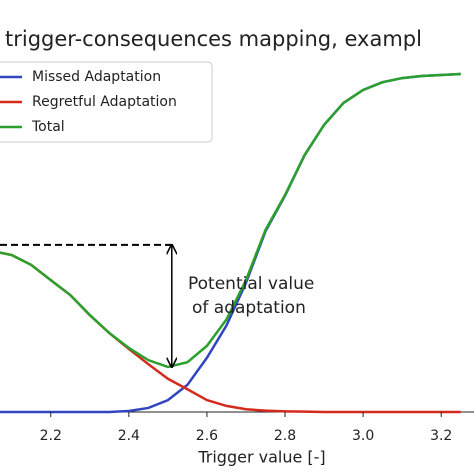  What do you see at coordinates (261, 457) in the screenshot?
I see `x-axis-label: Trigger value [-]` at bounding box center [261, 457].